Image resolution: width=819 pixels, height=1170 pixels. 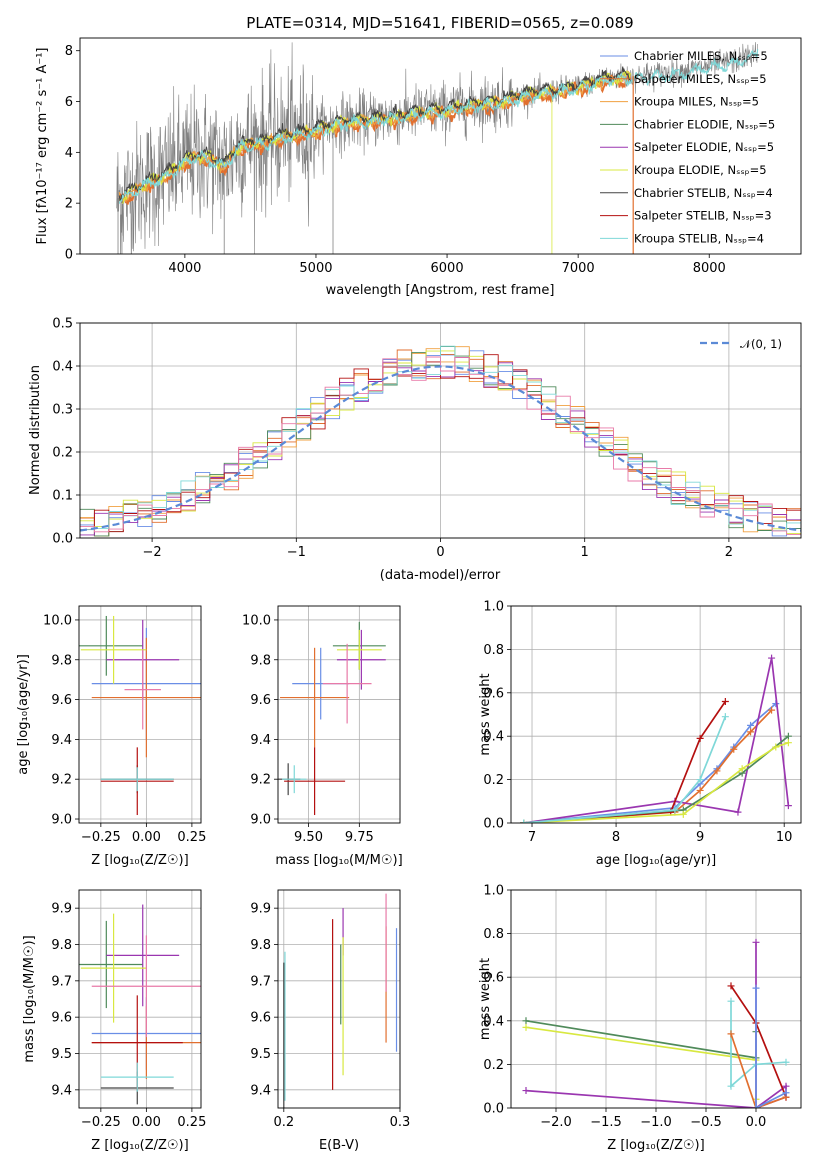 I want to click on x-axis-label: Z [log₁₀(Z/Z☉)], so click(x=655, y=1145).